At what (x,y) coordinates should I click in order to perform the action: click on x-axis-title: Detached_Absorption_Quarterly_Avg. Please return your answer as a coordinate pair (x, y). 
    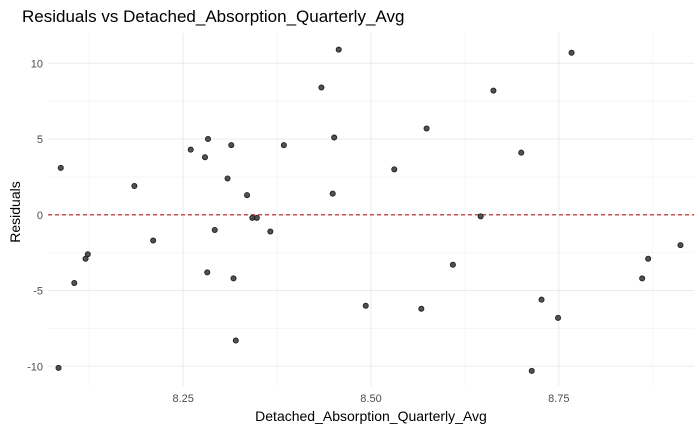
    Looking at the image, I should click on (371, 416).